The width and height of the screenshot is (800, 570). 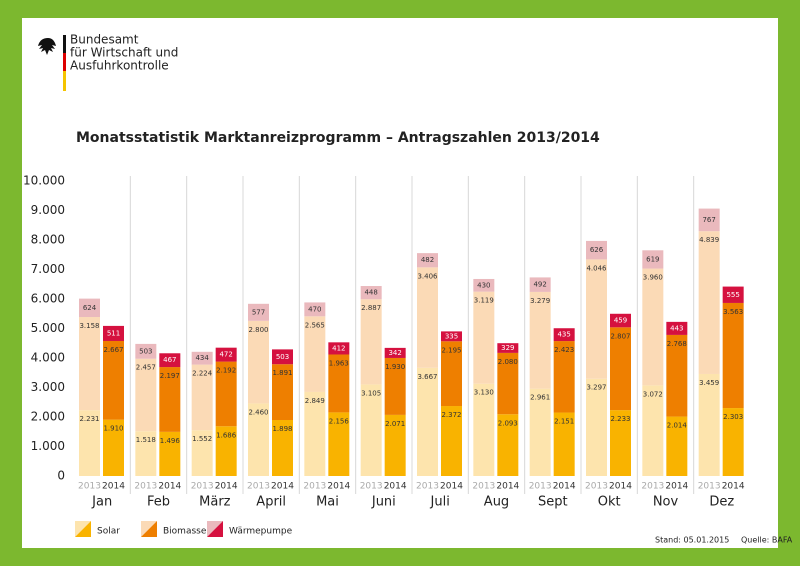 I want to click on x-tick-label: Nov, so click(x=666, y=502).